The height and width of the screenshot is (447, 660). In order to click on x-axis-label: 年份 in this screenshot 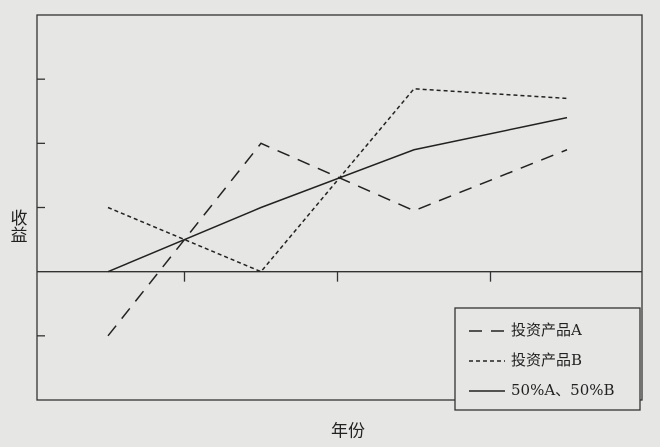, I will do `click(348, 432)`.